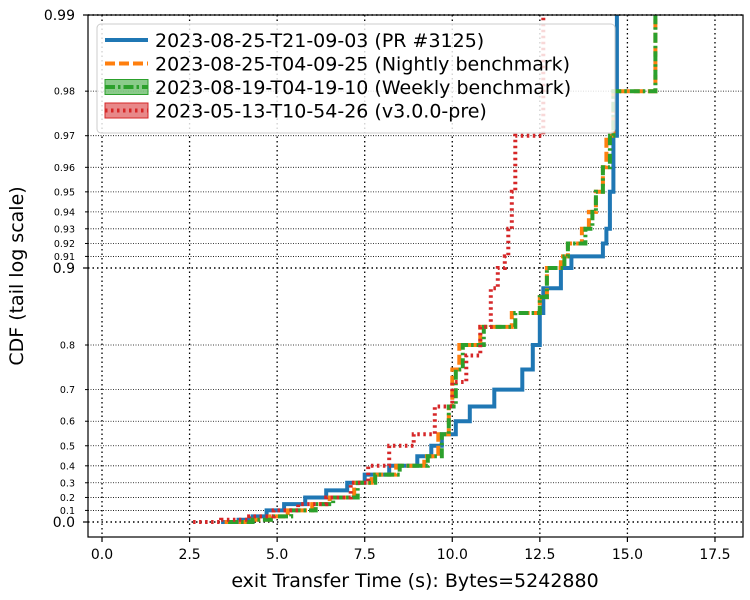  I want to click on x-tick-label: 15.0, so click(627, 555).